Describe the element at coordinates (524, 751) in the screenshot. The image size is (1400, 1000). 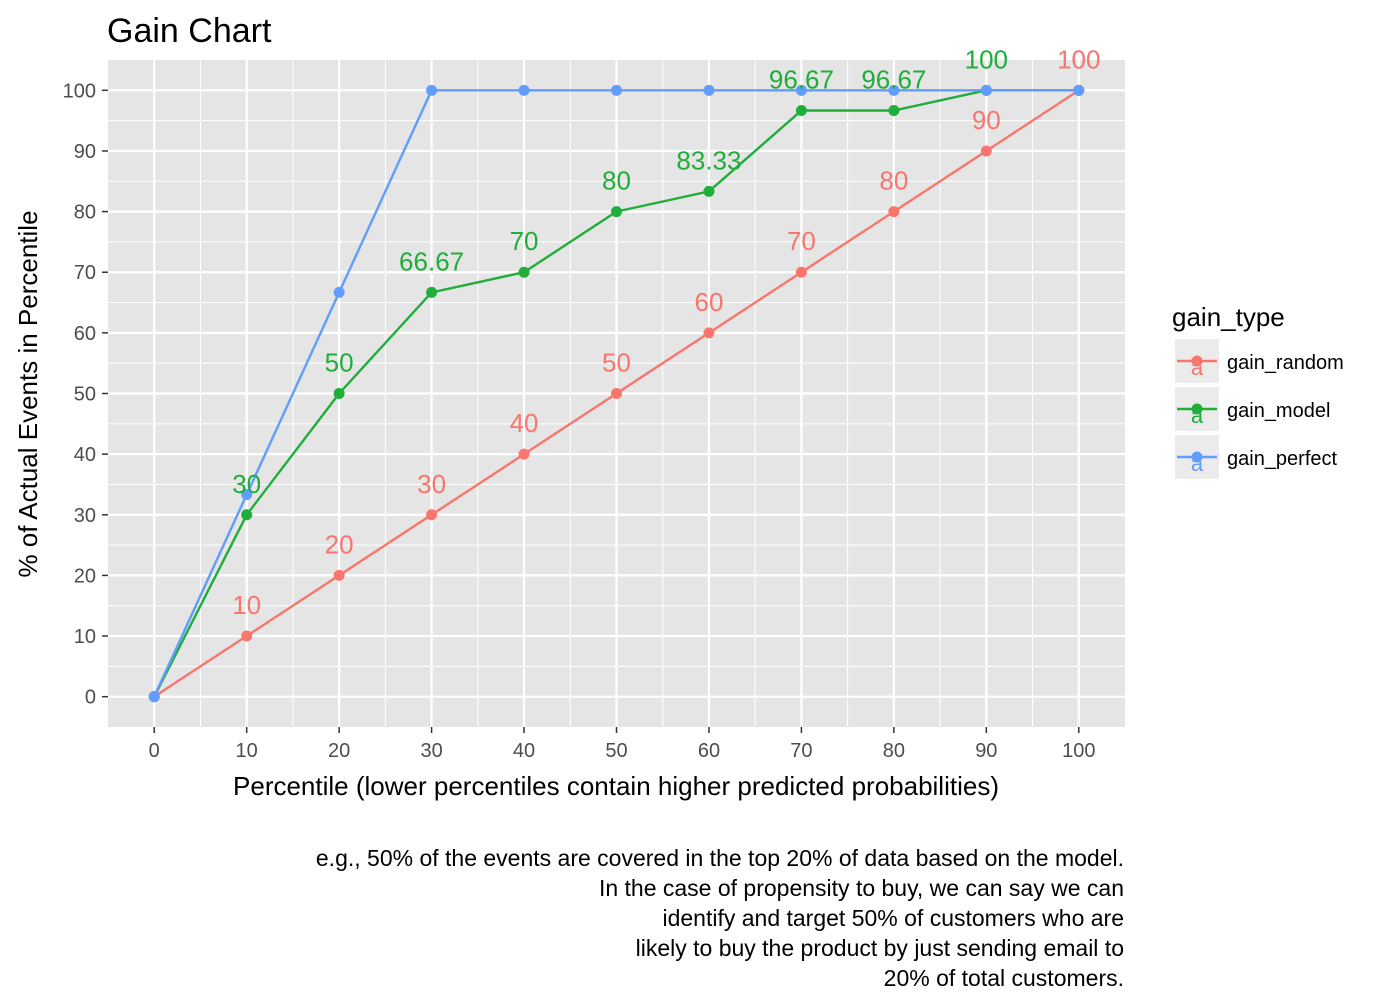
I see `x-tick-label: 40` at that location.